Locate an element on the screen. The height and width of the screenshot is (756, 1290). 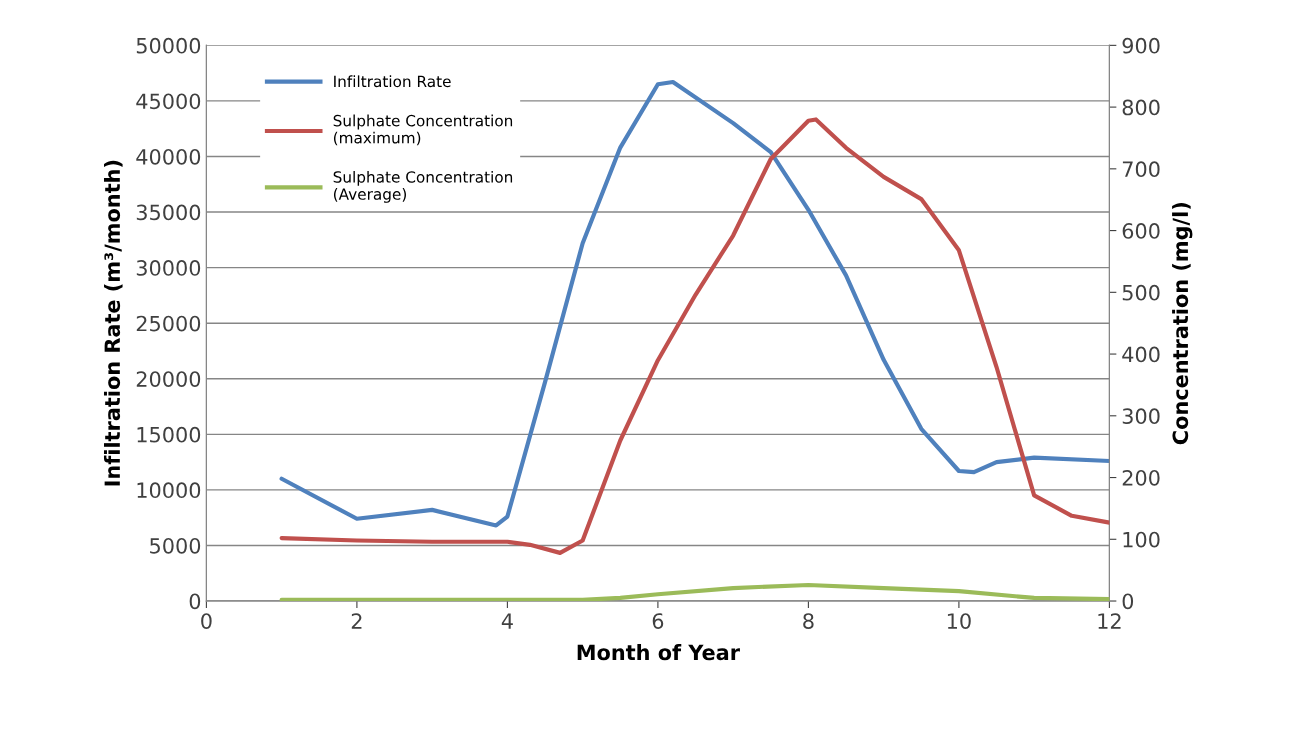
y2-axis-title: Concentration (mg/l) is located at coordinates (1182, 324).